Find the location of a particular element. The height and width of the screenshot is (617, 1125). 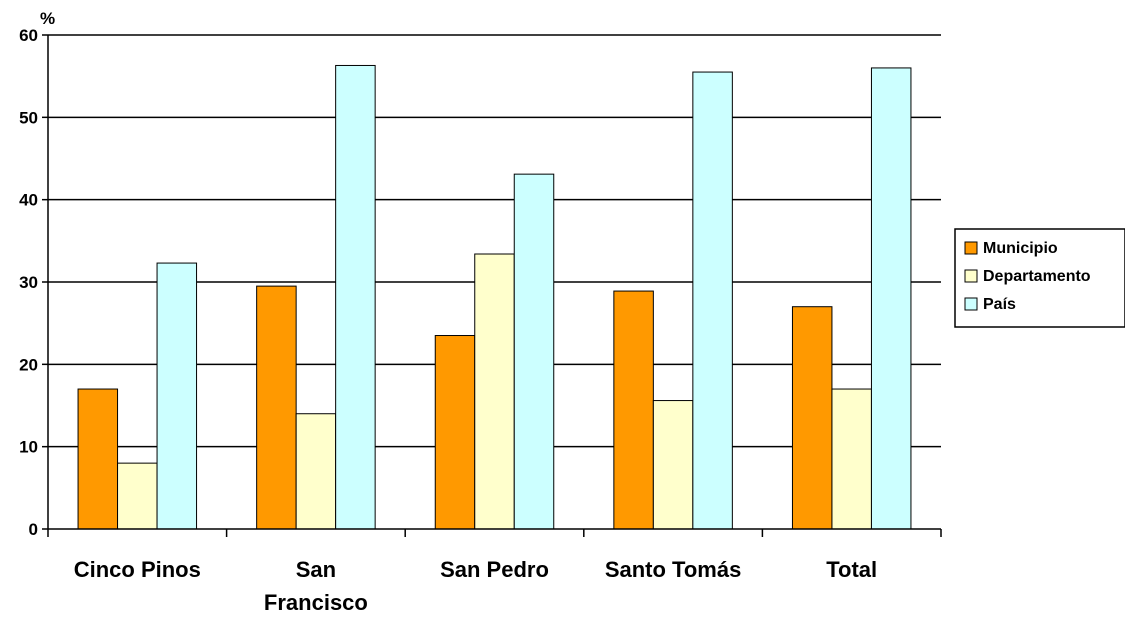

legend-box is located at coordinates (1039, 278).